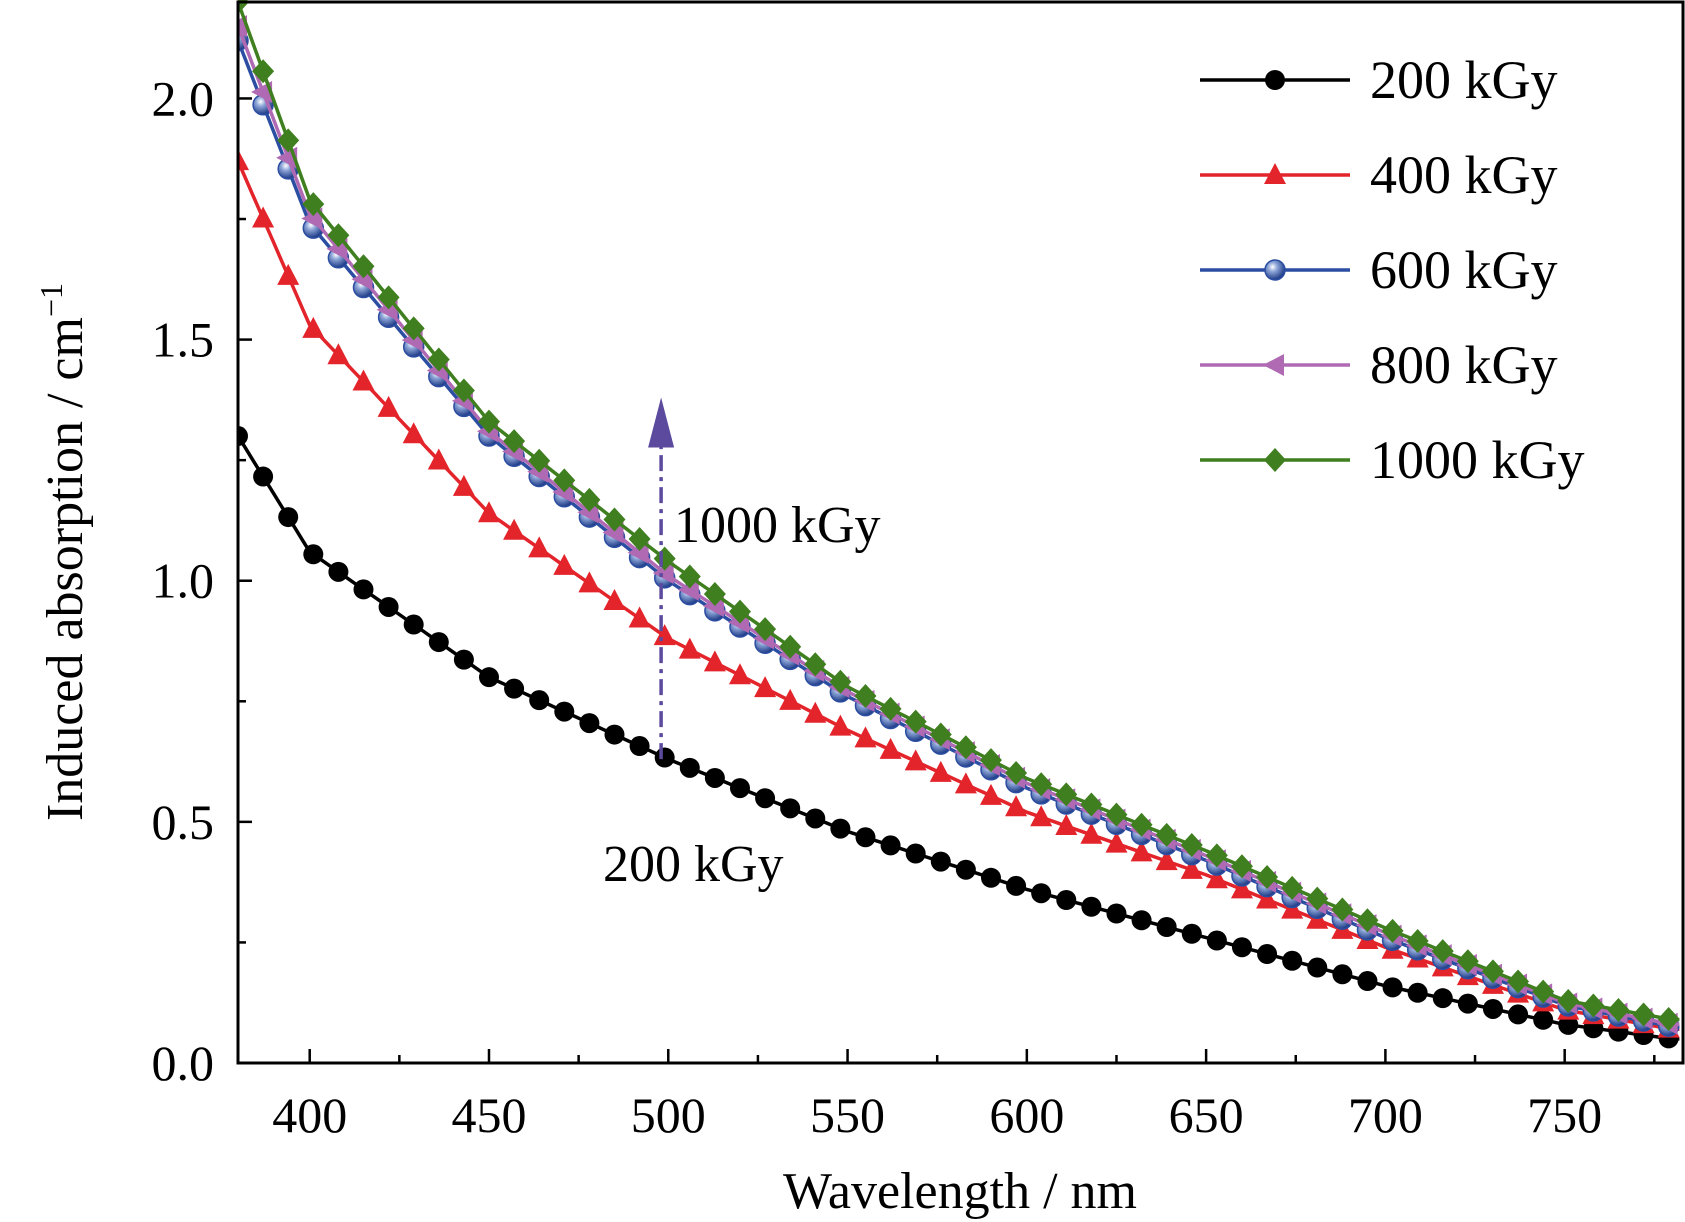 The width and height of the screenshot is (1685, 1222). Describe the element at coordinates (1392, 460) in the screenshot. I see `legend-item: 1000 kGy` at that location.